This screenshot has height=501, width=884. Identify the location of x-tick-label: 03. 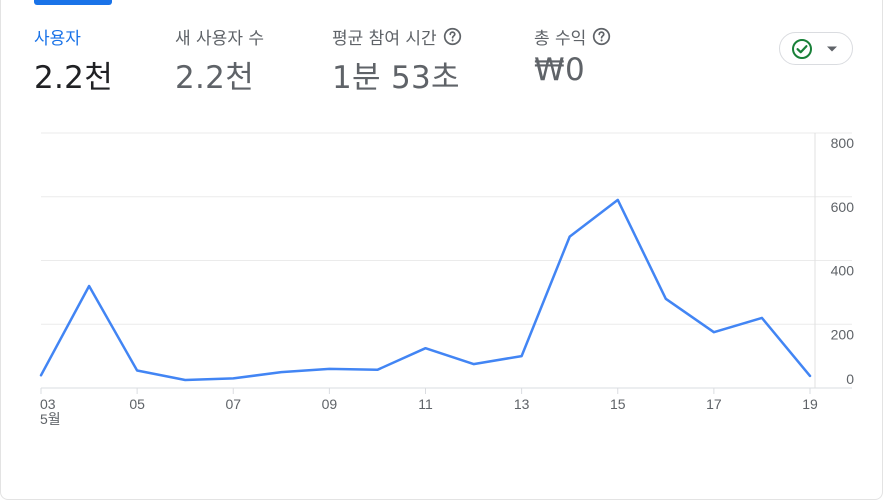
(48, 404).